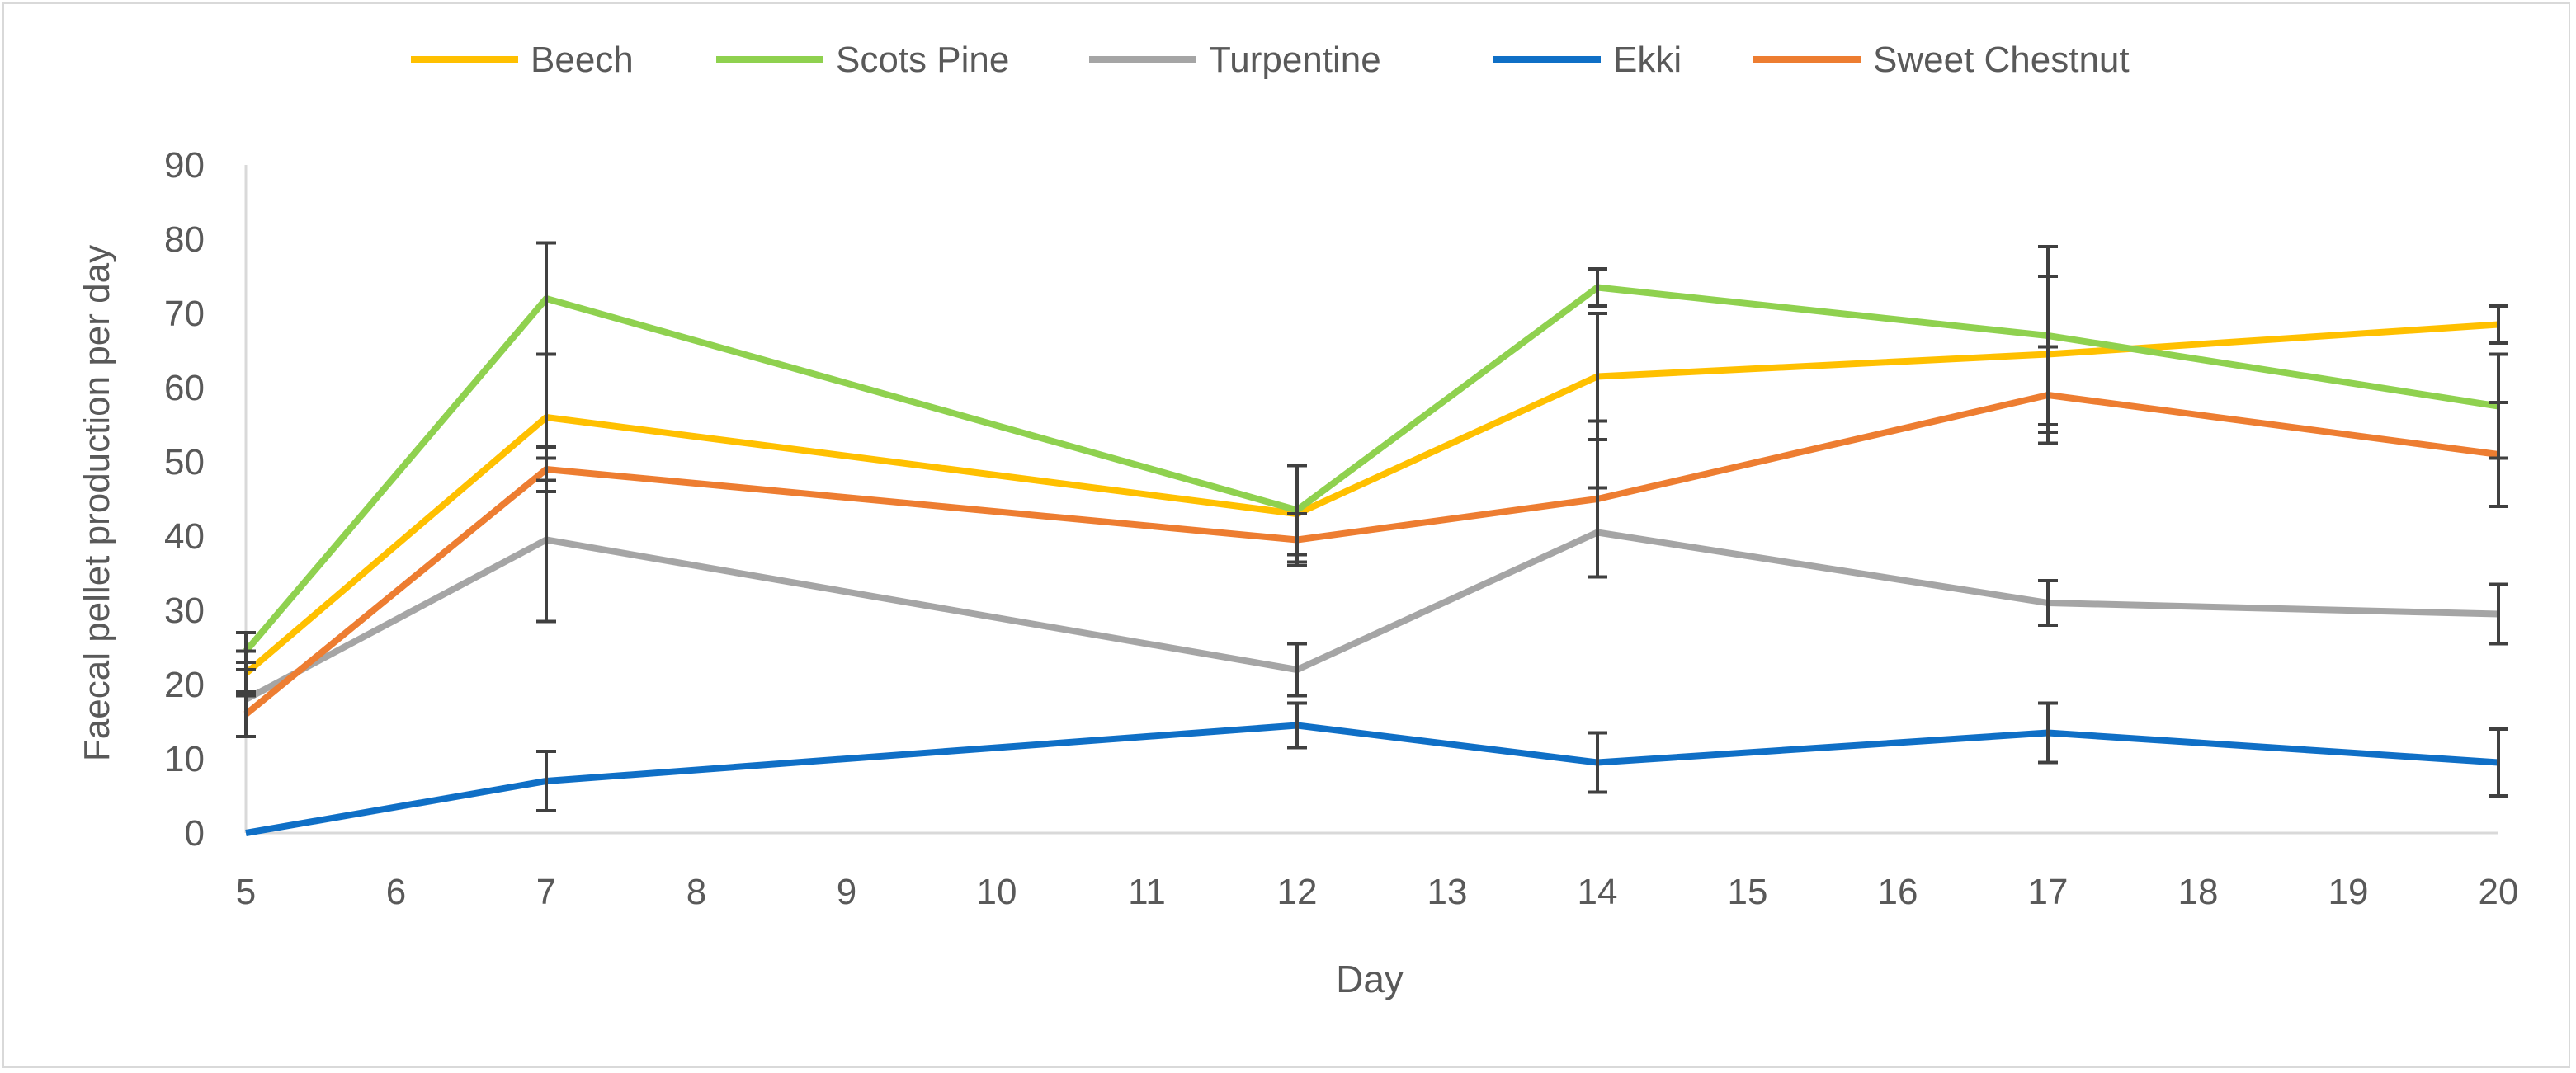 The width and height of the screenshot is (2576, 1073). Describe the element at coordinates (1297, 892) in the screenshot. I see `x-tick-label: 12` at that location.